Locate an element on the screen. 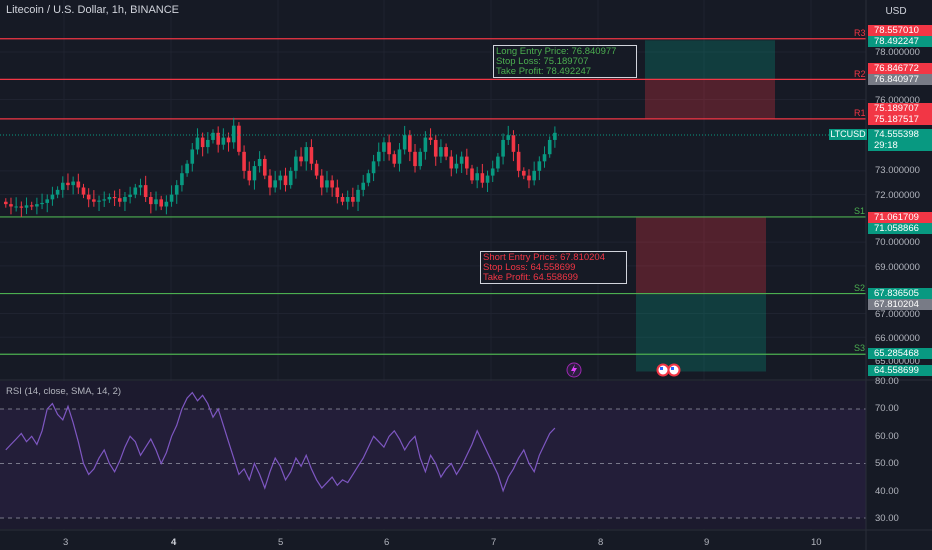 This screenshot has width=932, height=550. rsi-axis-label: 70.00 is located at coordinates (887, 408).